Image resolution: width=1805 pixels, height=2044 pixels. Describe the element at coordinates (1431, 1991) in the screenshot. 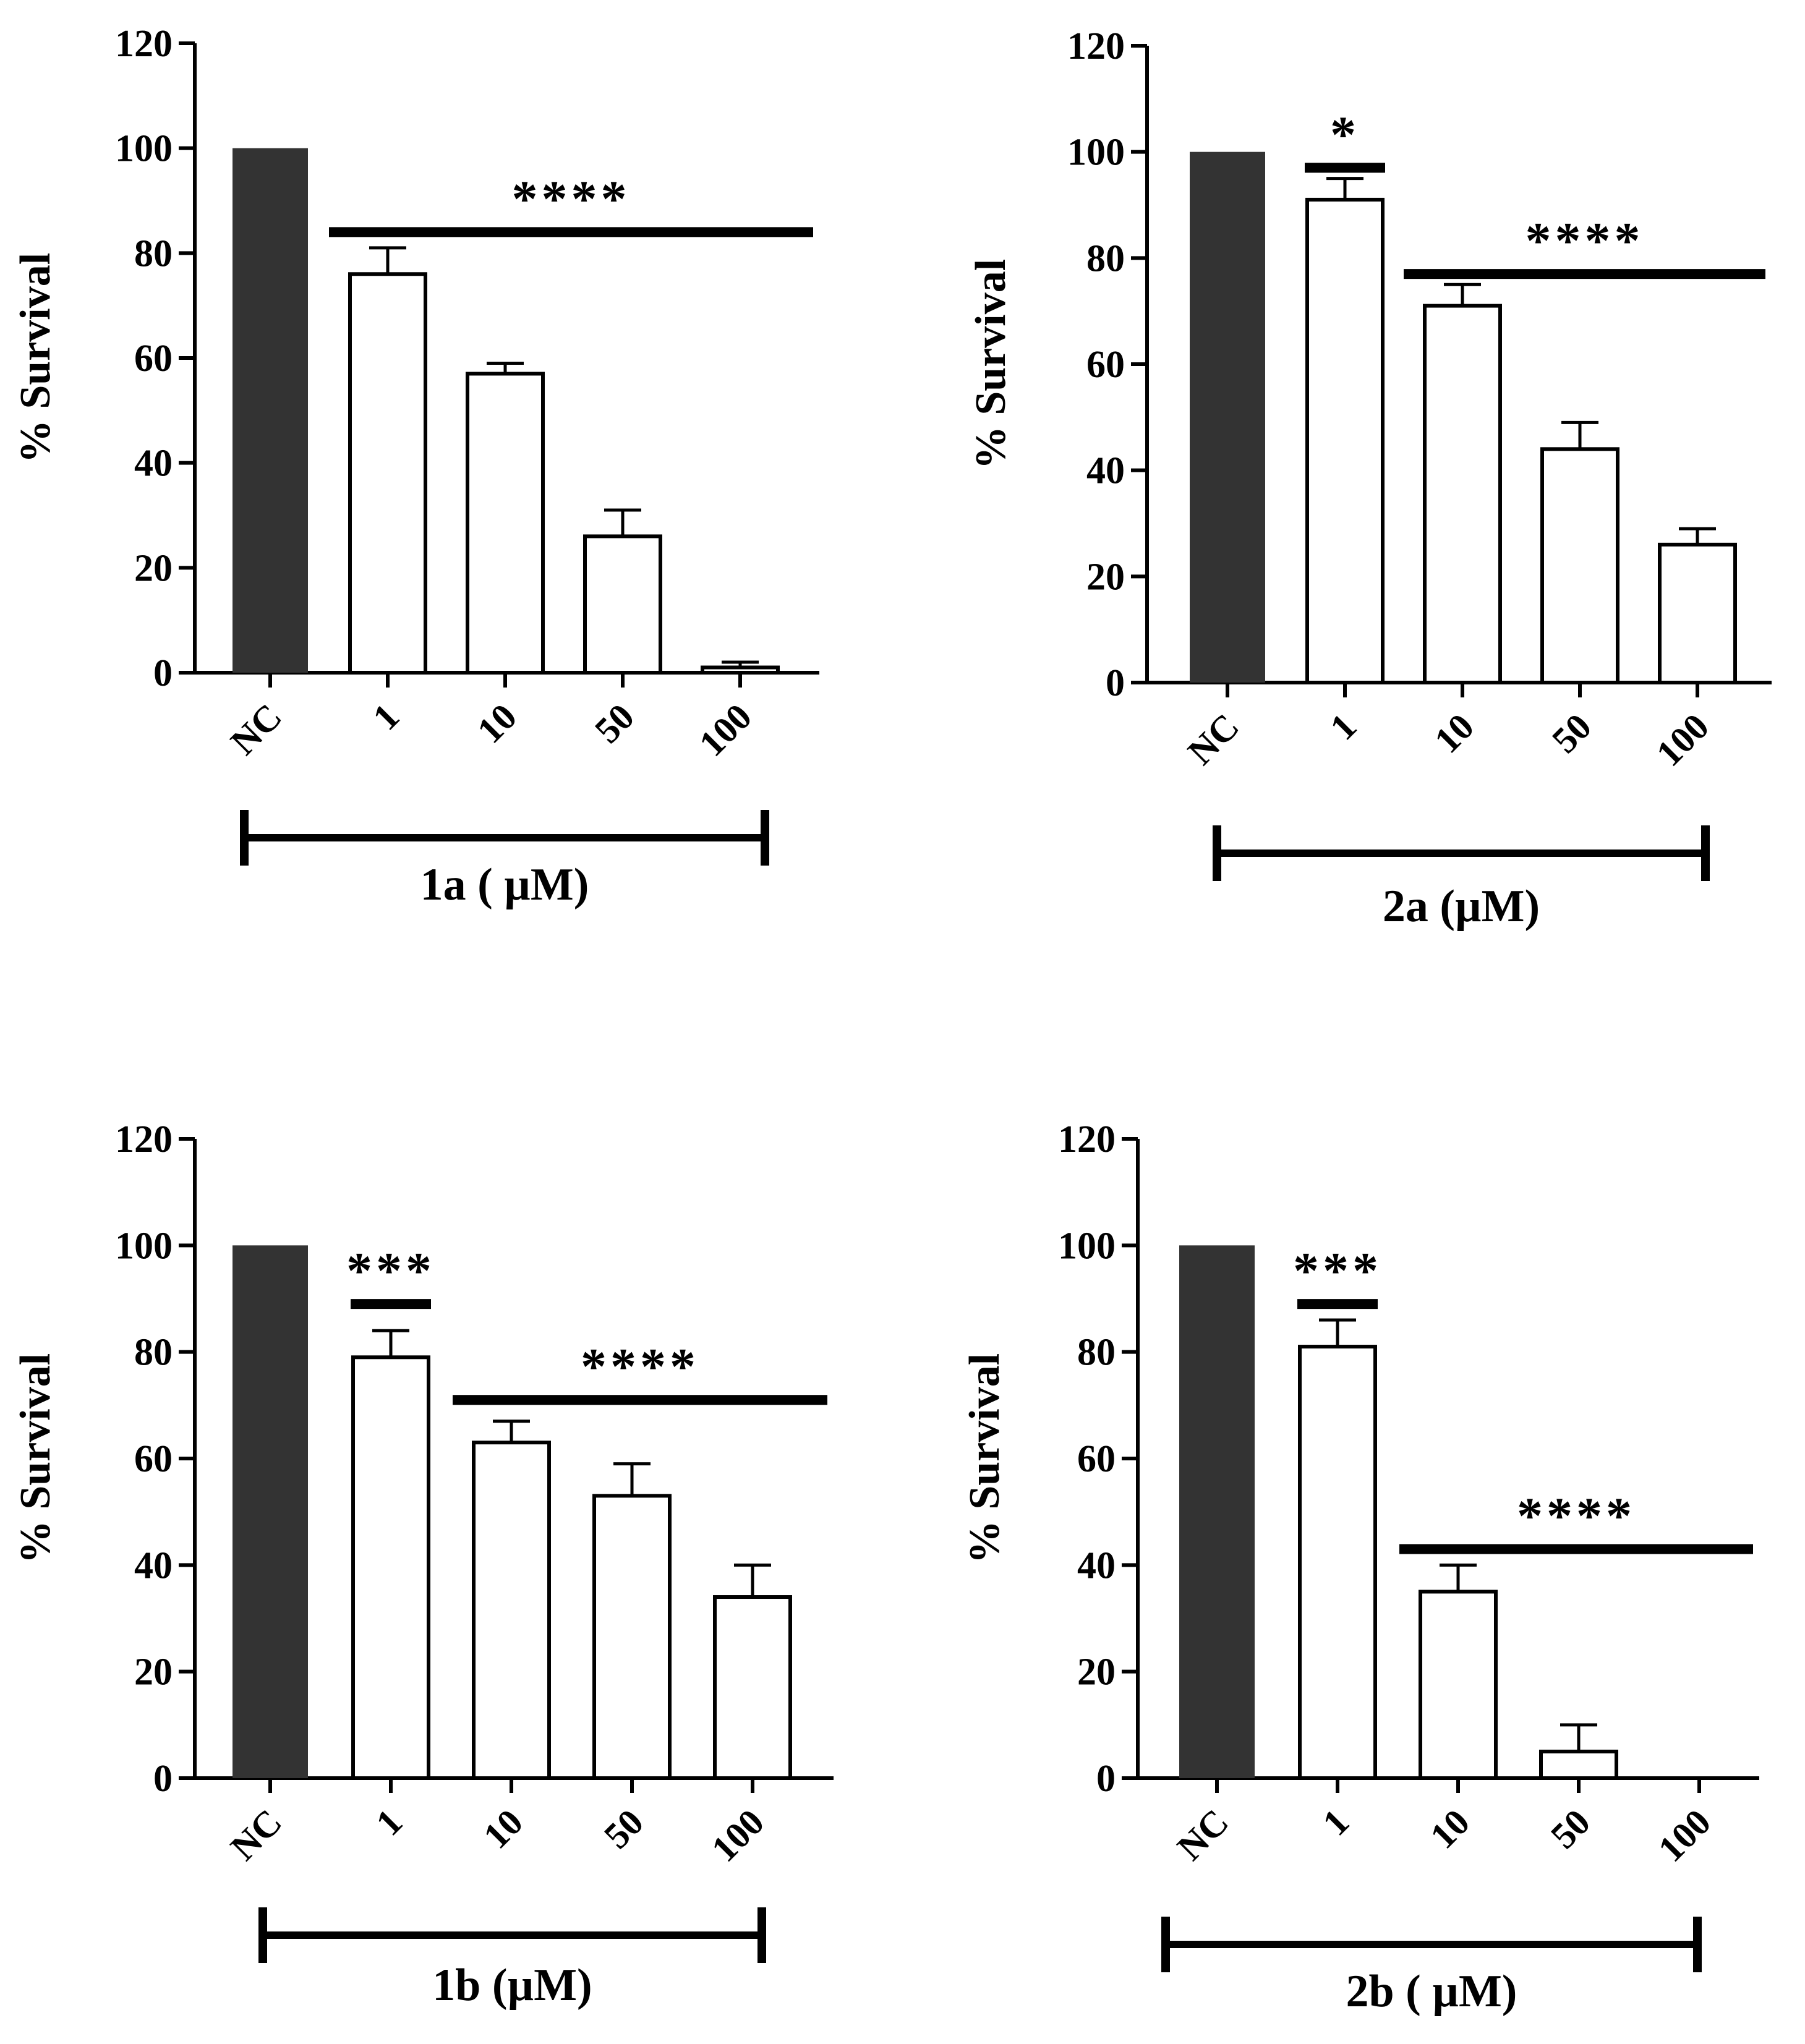

I see `group-label: 2b ( µM)` at that location.